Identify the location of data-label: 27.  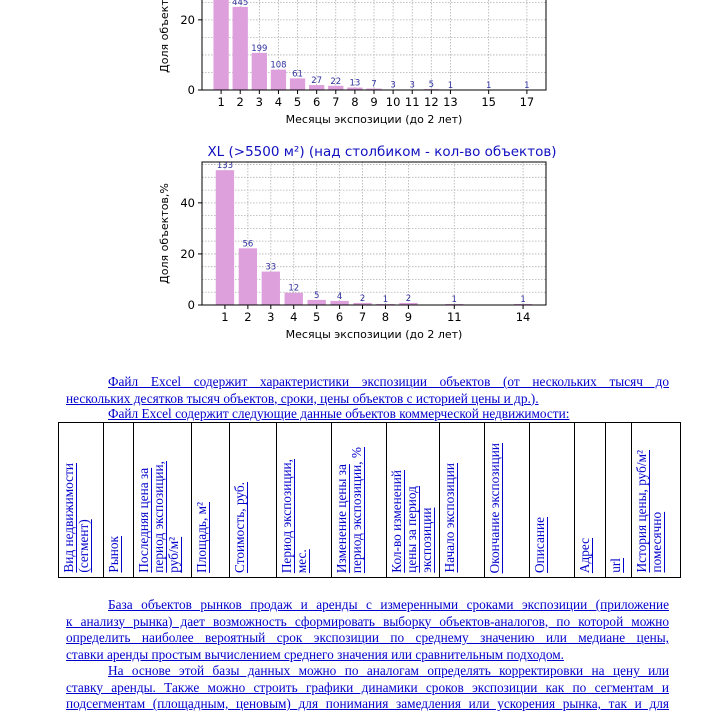
(316, 81).